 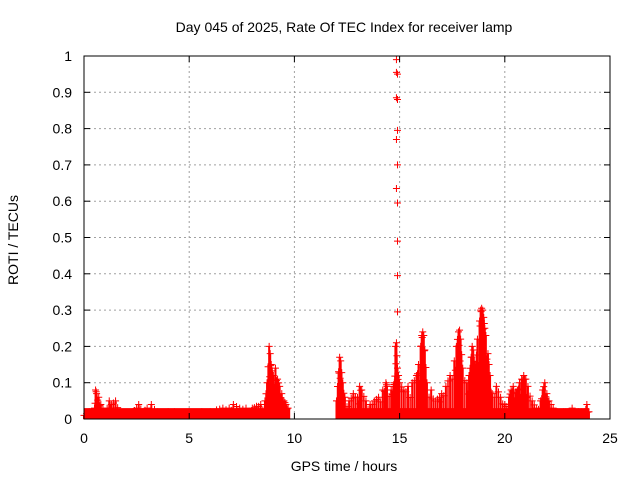 I want to click on x-tick-label: 0, so click(x=84, y=438).